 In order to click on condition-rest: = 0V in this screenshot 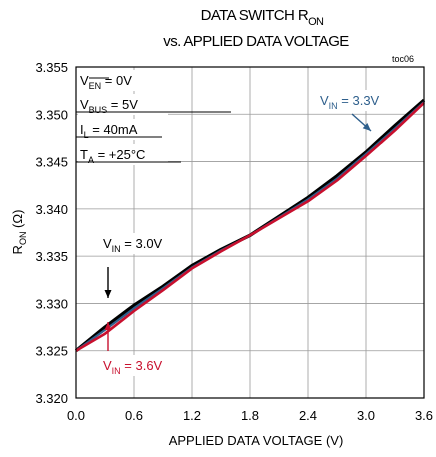, I will do `click(116, 80)`.